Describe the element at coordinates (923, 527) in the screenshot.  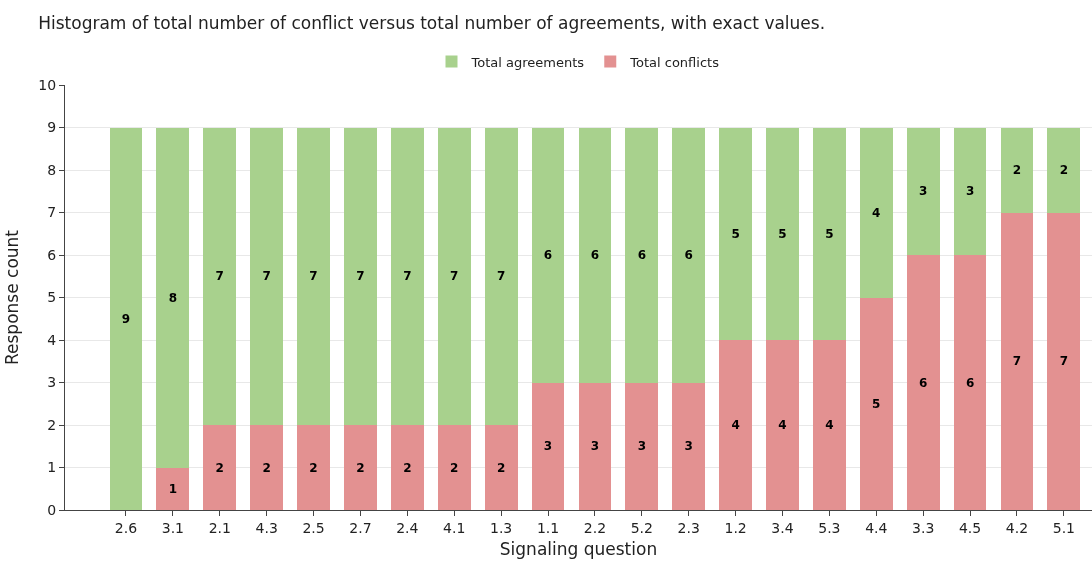
I see `x-tick-label: 3.3` at that location.